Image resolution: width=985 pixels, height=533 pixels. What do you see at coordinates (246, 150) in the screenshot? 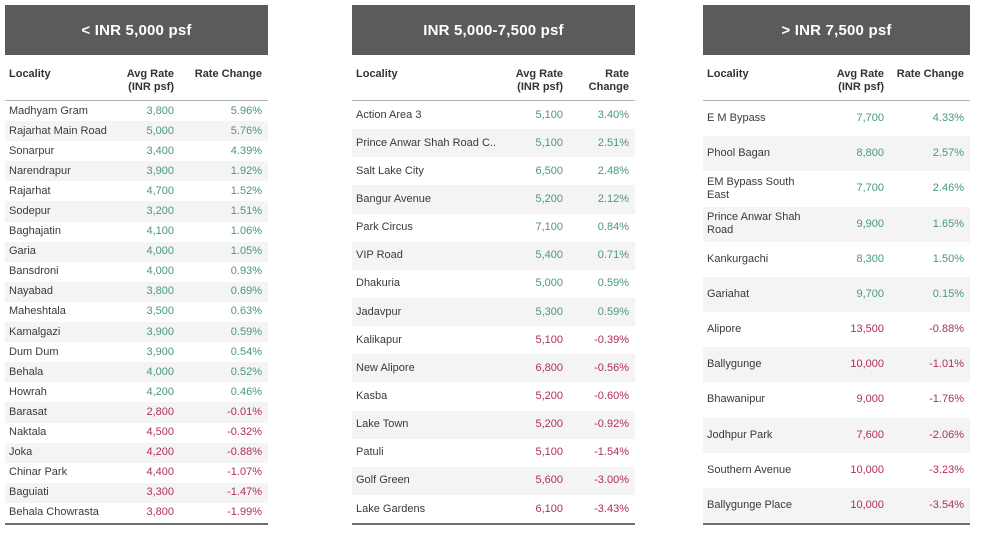
I see `rate-change-cell: 4.39%` at bounding box center [246, 150].